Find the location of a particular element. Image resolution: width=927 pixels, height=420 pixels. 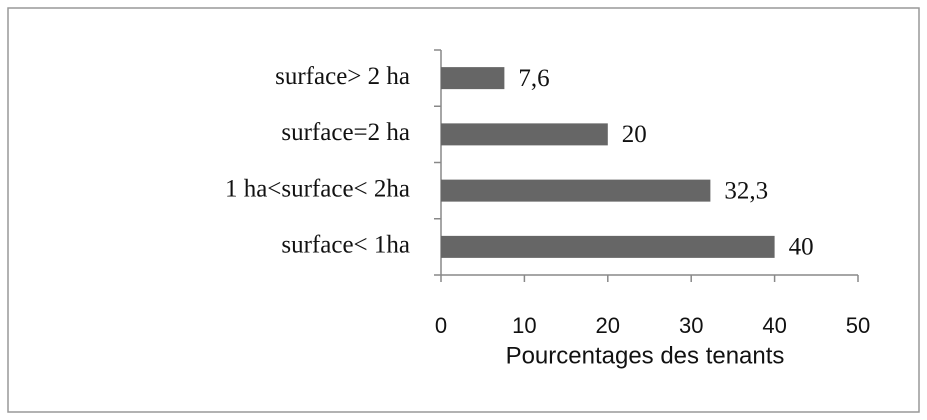

x-tick-label: 0 is located at coordinates (441, 325).